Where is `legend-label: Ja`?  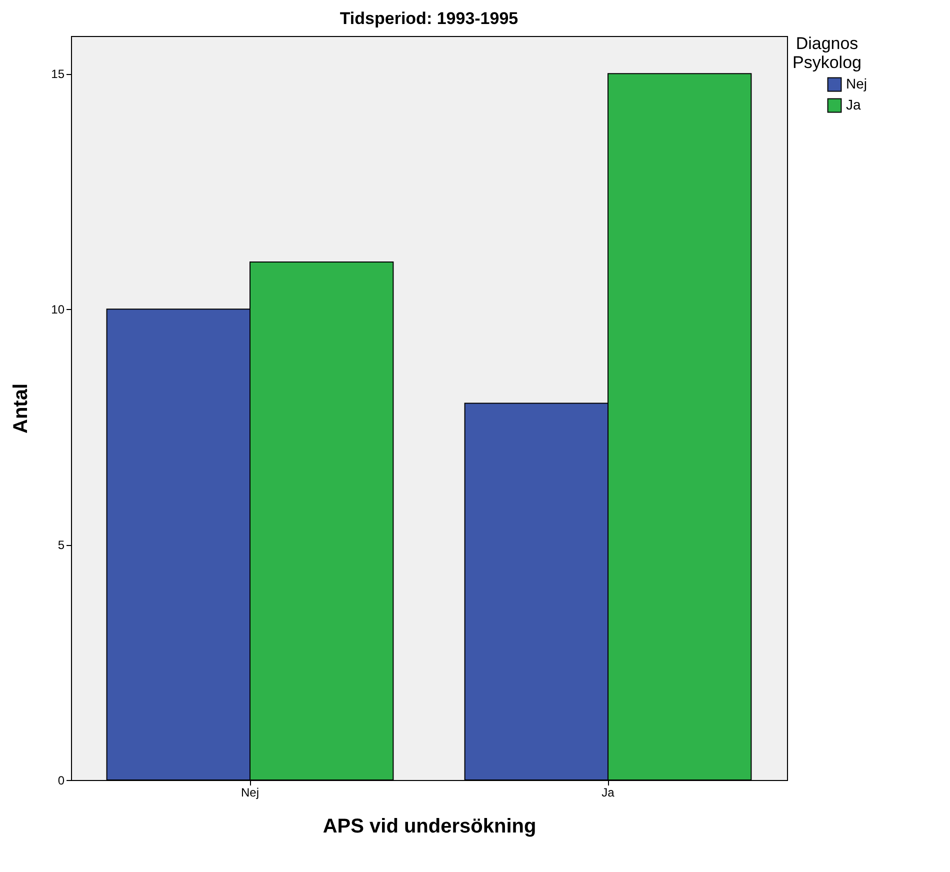 legend-label: Ja is located at coordinates (853, 104).